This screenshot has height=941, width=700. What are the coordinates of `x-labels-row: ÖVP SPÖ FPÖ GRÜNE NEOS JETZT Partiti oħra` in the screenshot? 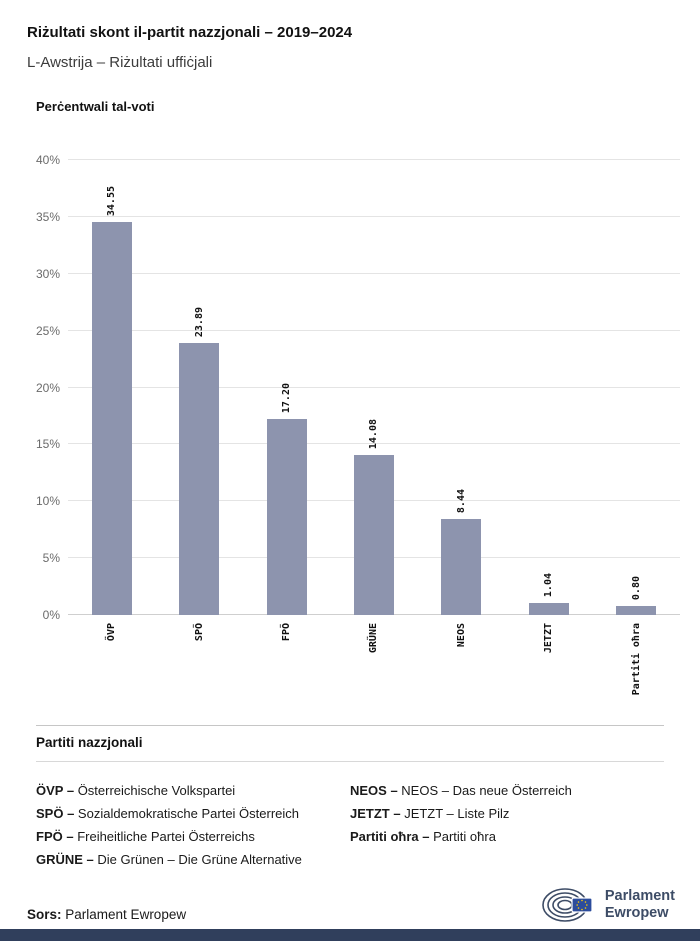 It's located at (374, 663).